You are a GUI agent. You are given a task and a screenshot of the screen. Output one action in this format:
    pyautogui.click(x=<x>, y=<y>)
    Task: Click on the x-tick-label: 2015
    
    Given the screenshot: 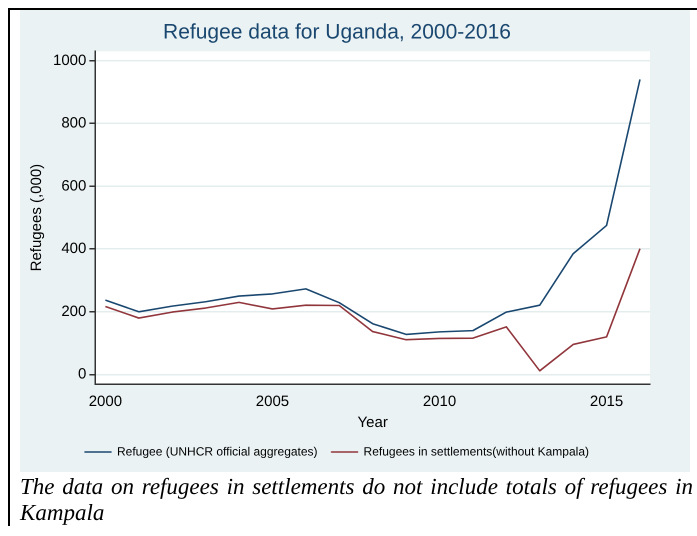 What is the action you would take?
    pyautogui.click(x=607, y=401)
    